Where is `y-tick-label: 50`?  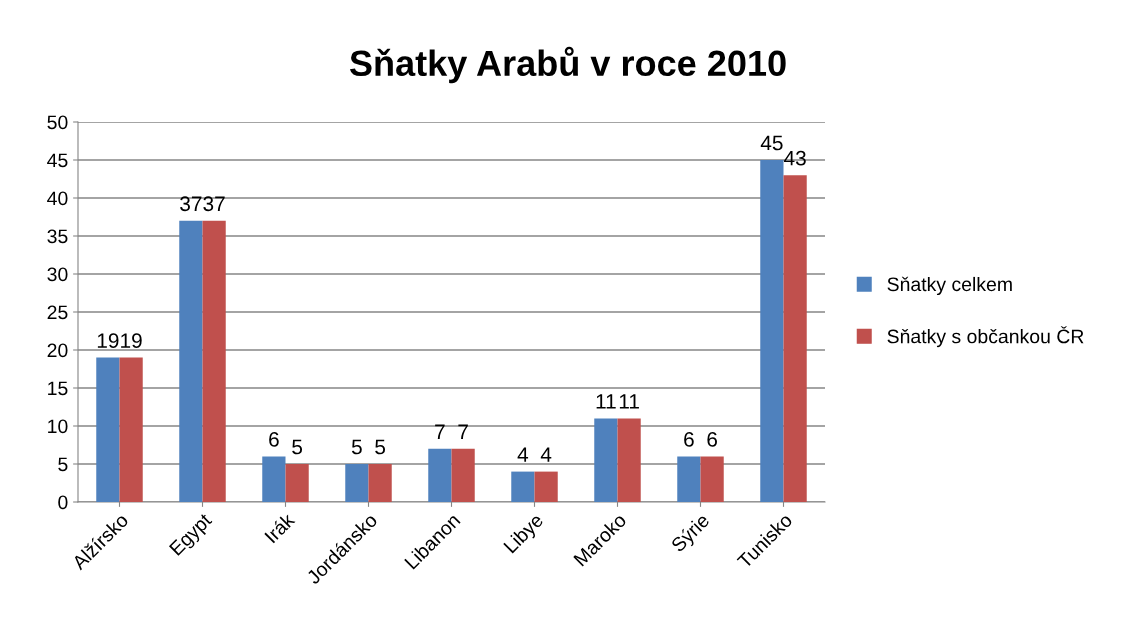
y-tick-label: 50 is located at coordinates (57, 122).